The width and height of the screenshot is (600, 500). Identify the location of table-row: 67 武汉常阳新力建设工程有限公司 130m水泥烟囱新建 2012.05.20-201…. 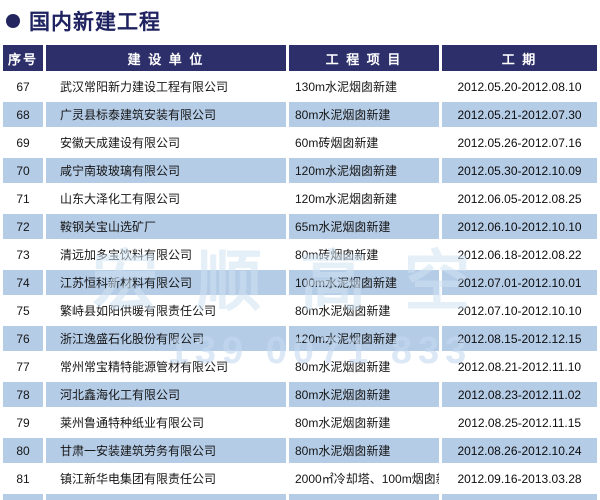
(300, 86).